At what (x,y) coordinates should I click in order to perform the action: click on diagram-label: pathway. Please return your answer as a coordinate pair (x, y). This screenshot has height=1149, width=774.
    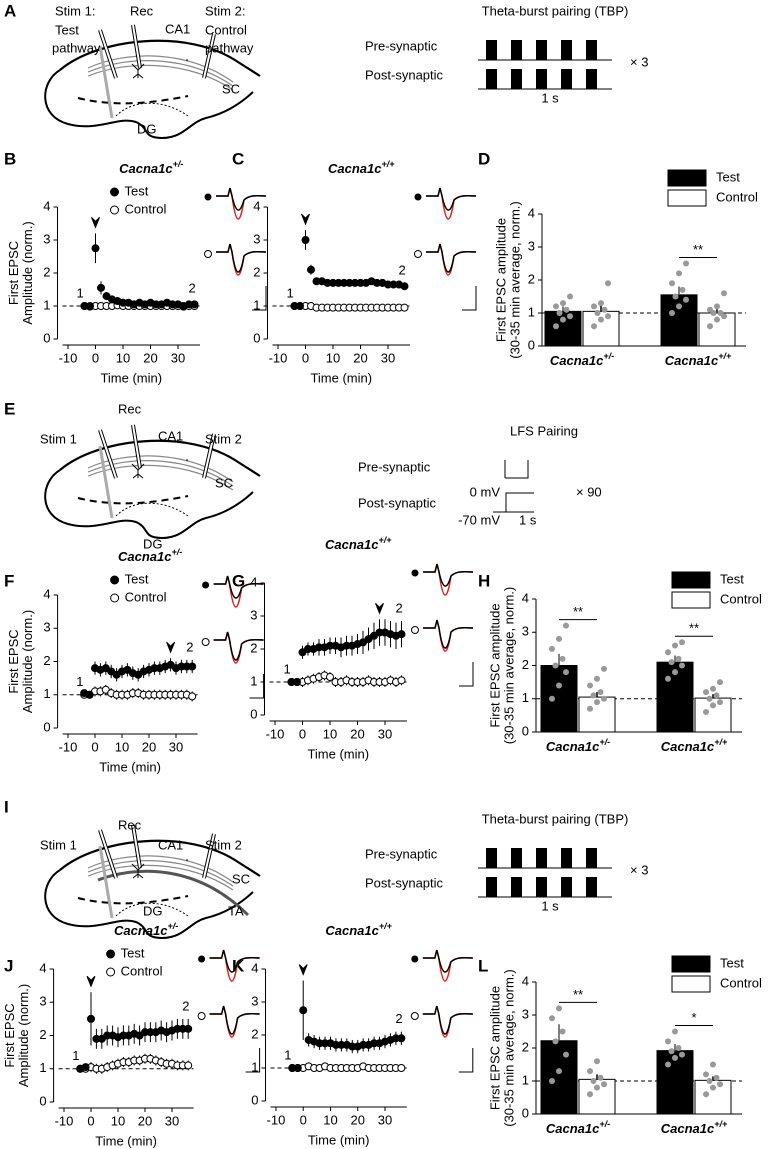
    Looking at the image, I should click on (76, 47).